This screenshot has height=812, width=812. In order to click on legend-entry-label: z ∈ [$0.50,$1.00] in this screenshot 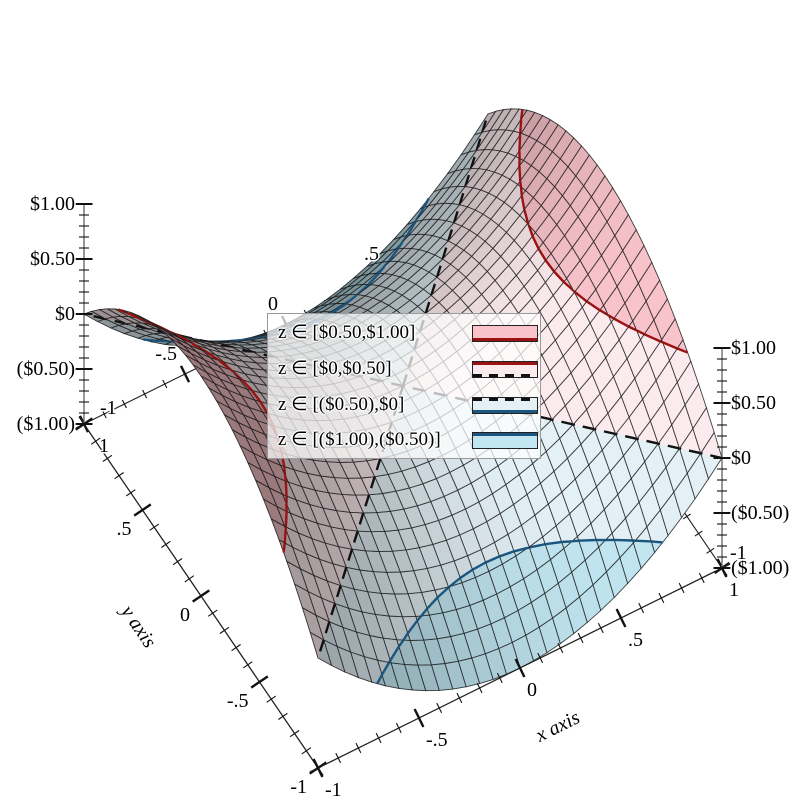, I will do `click(347, 332)`.